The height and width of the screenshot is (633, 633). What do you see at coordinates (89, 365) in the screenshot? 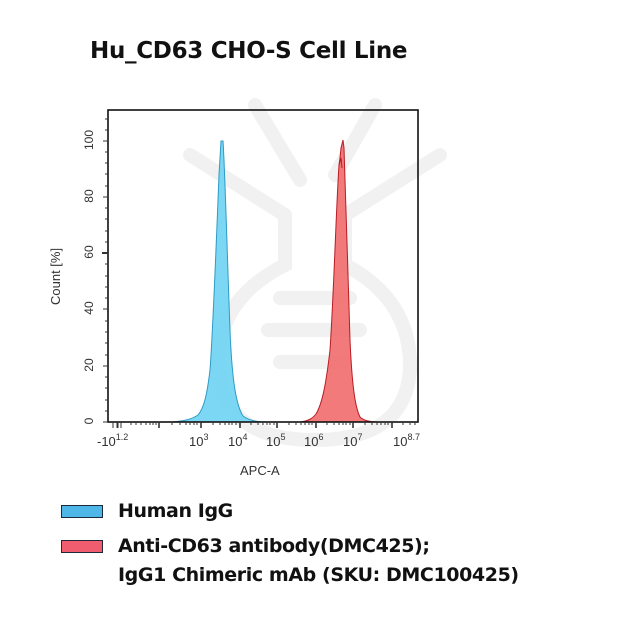
I see `y-tick-20: 20` at bounding box center [89, 365].